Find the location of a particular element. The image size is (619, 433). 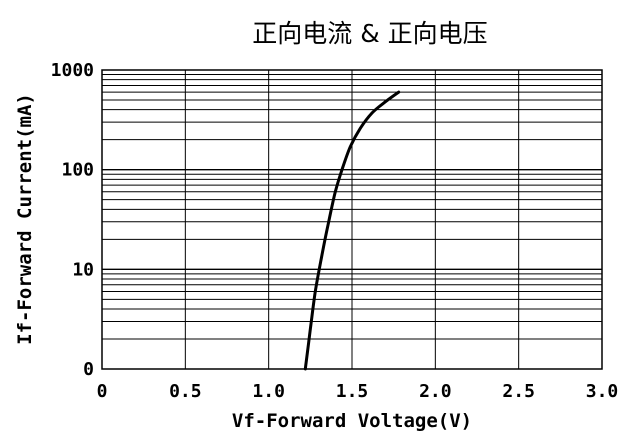

y-tick-label: 100 is located at coordinates (77, 170).